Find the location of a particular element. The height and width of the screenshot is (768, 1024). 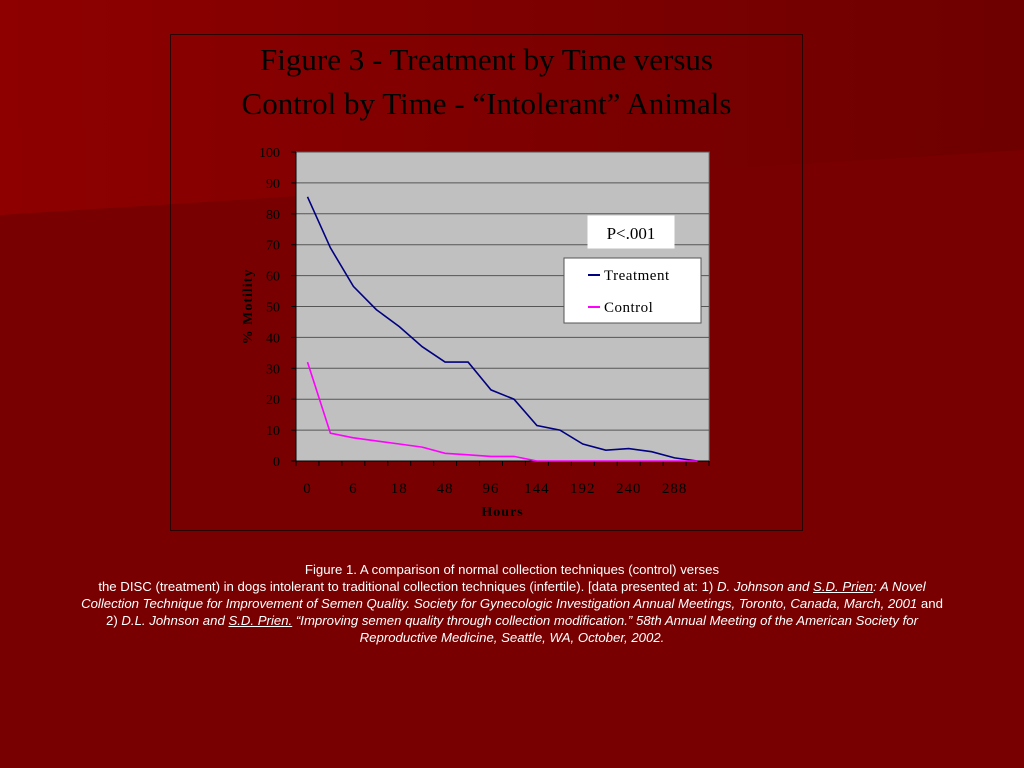

annotation-box is located at coordinates (631, 232).